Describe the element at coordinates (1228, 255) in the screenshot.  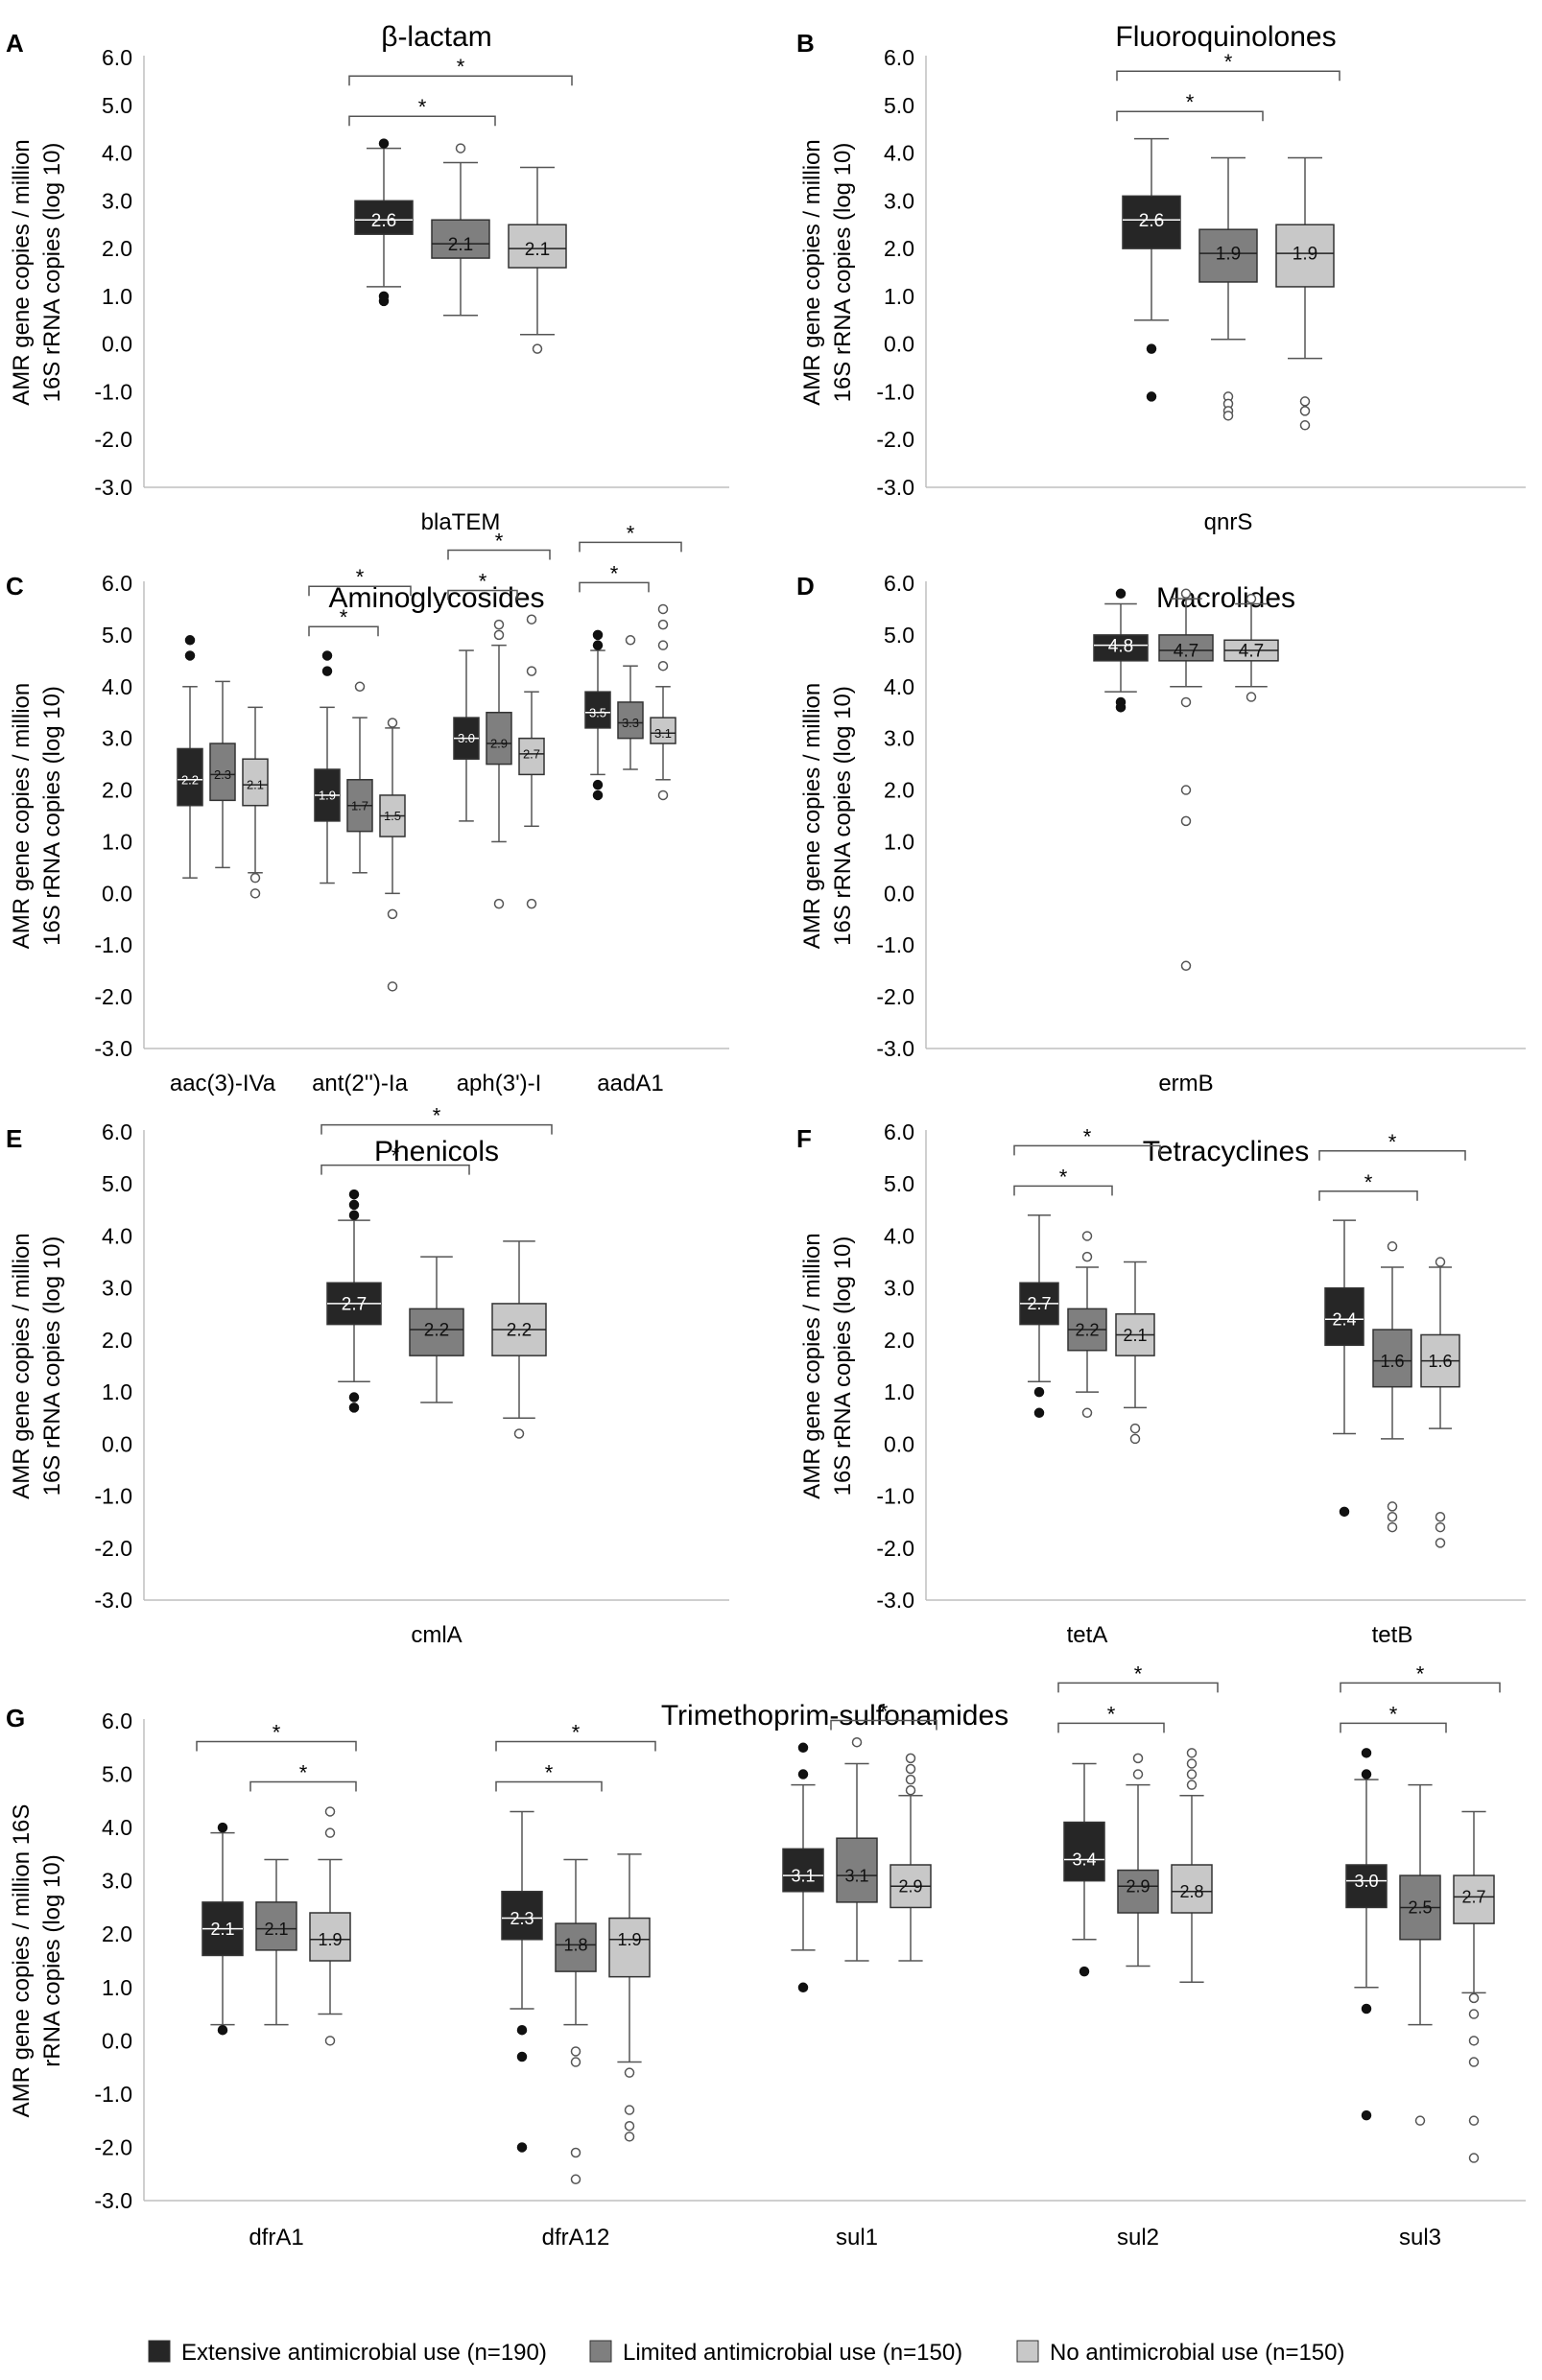
I see `median-label: 1.9` at that location.